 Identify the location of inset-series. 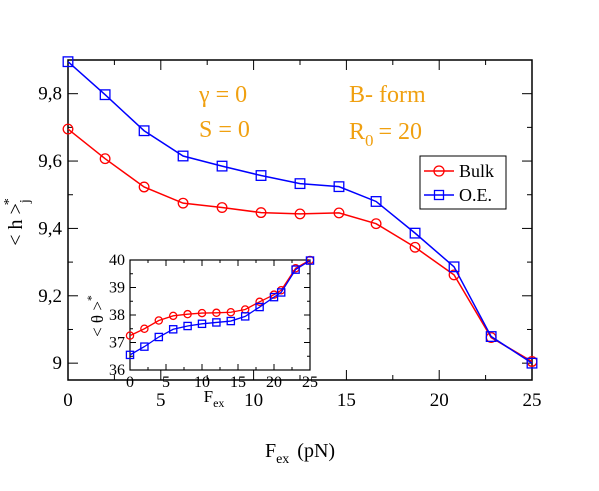
(220, 307).